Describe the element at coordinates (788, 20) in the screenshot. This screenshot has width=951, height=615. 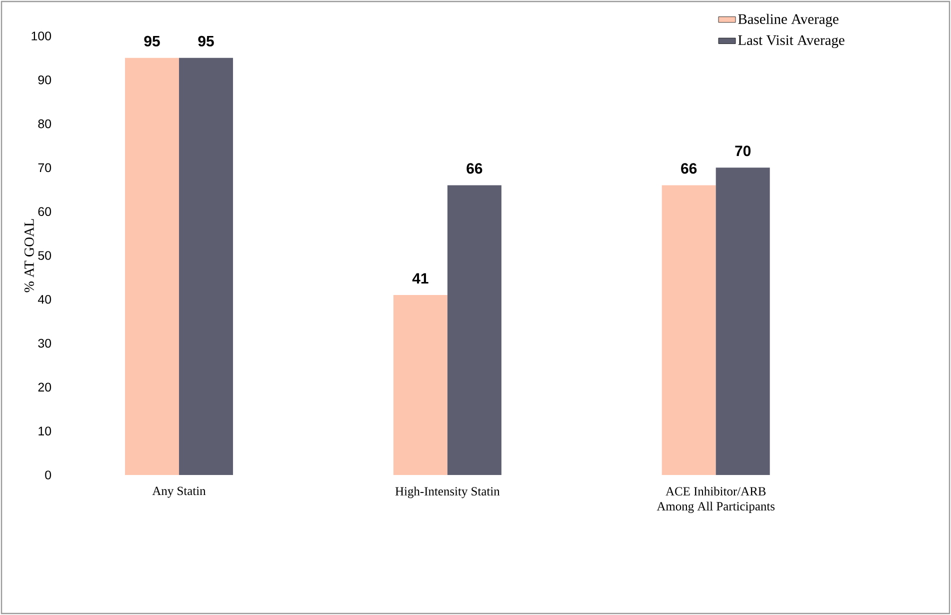
I see `legend-label: Baseline Average` at that location.